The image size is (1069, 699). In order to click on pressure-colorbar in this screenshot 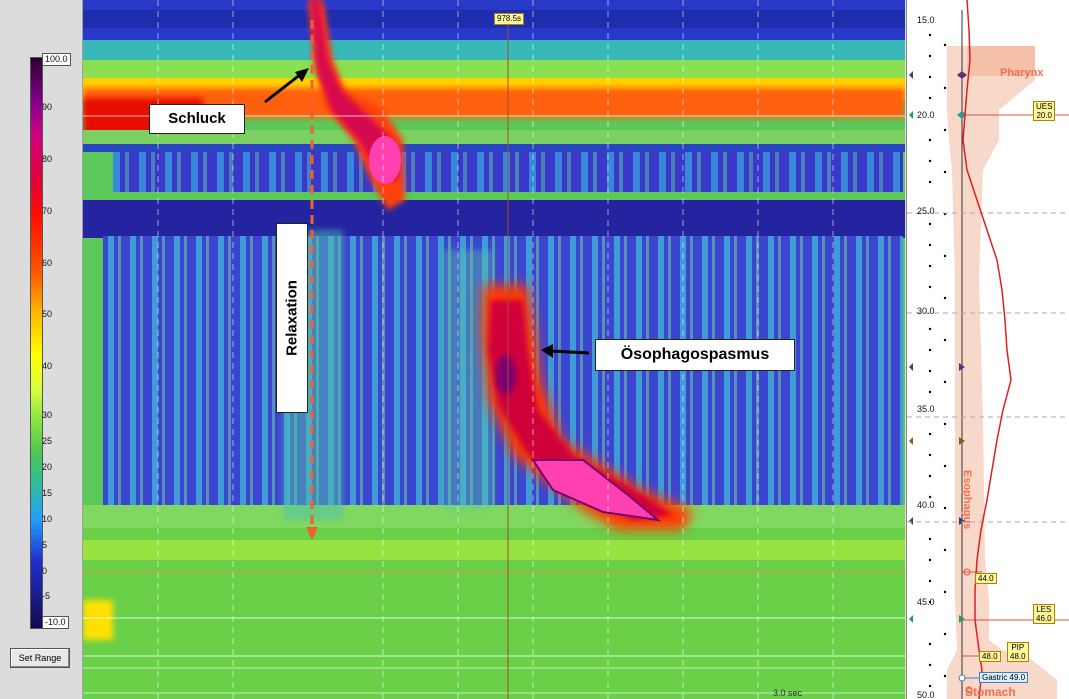, I will do `click(36, 343)`.